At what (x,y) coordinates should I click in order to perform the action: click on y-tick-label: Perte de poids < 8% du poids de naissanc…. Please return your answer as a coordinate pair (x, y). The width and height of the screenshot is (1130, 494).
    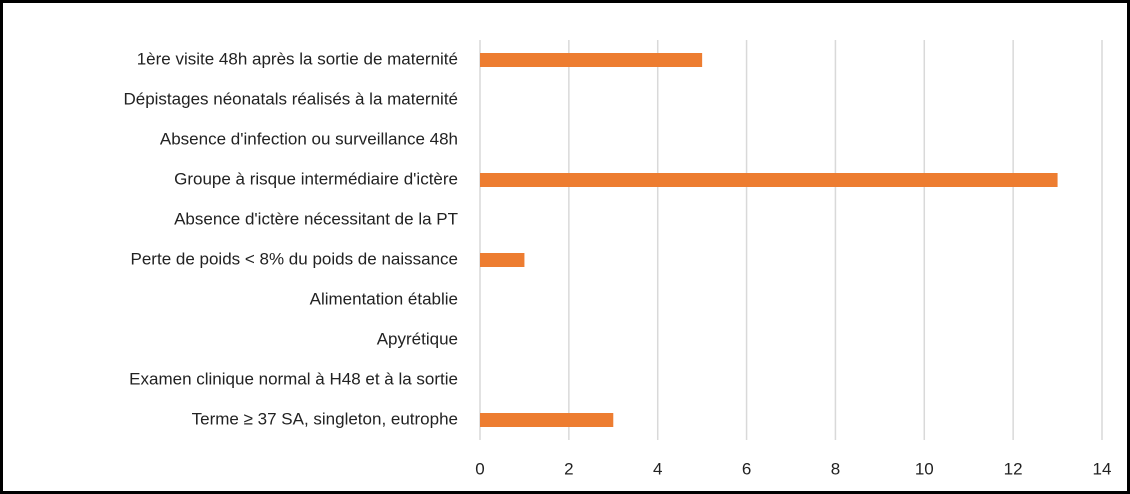
    Looking at the image, I should click on (294, 258).